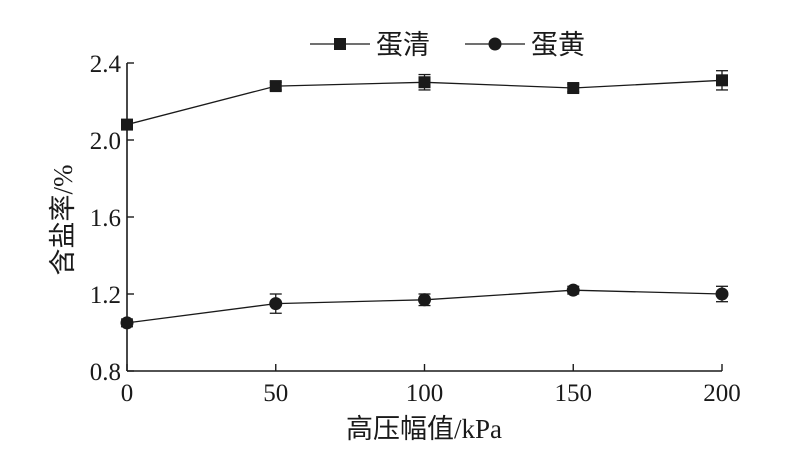  What do you see at coordinates (105, 141) in the screenshot?
I see `y-tick-label: 2.0` at bounding box center [105, 141].